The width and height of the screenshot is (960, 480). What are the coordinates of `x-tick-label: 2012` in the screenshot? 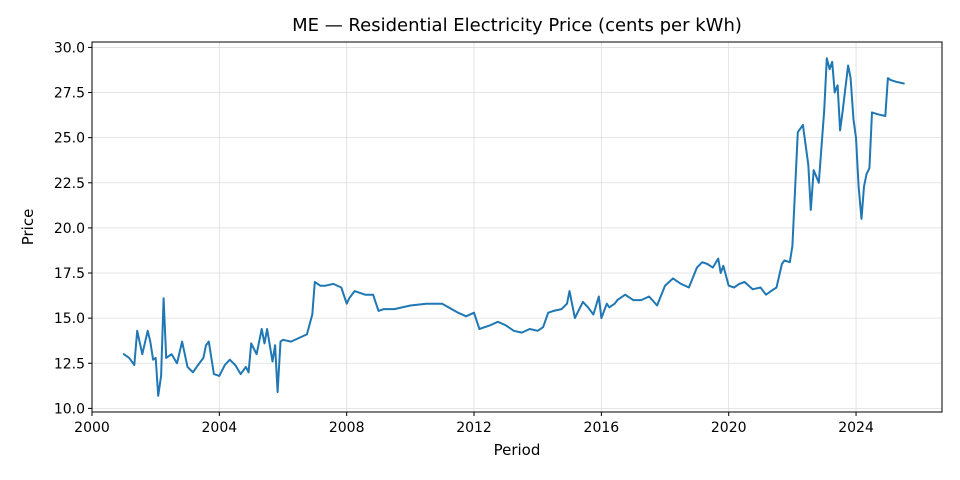 It's located at (474, 428).